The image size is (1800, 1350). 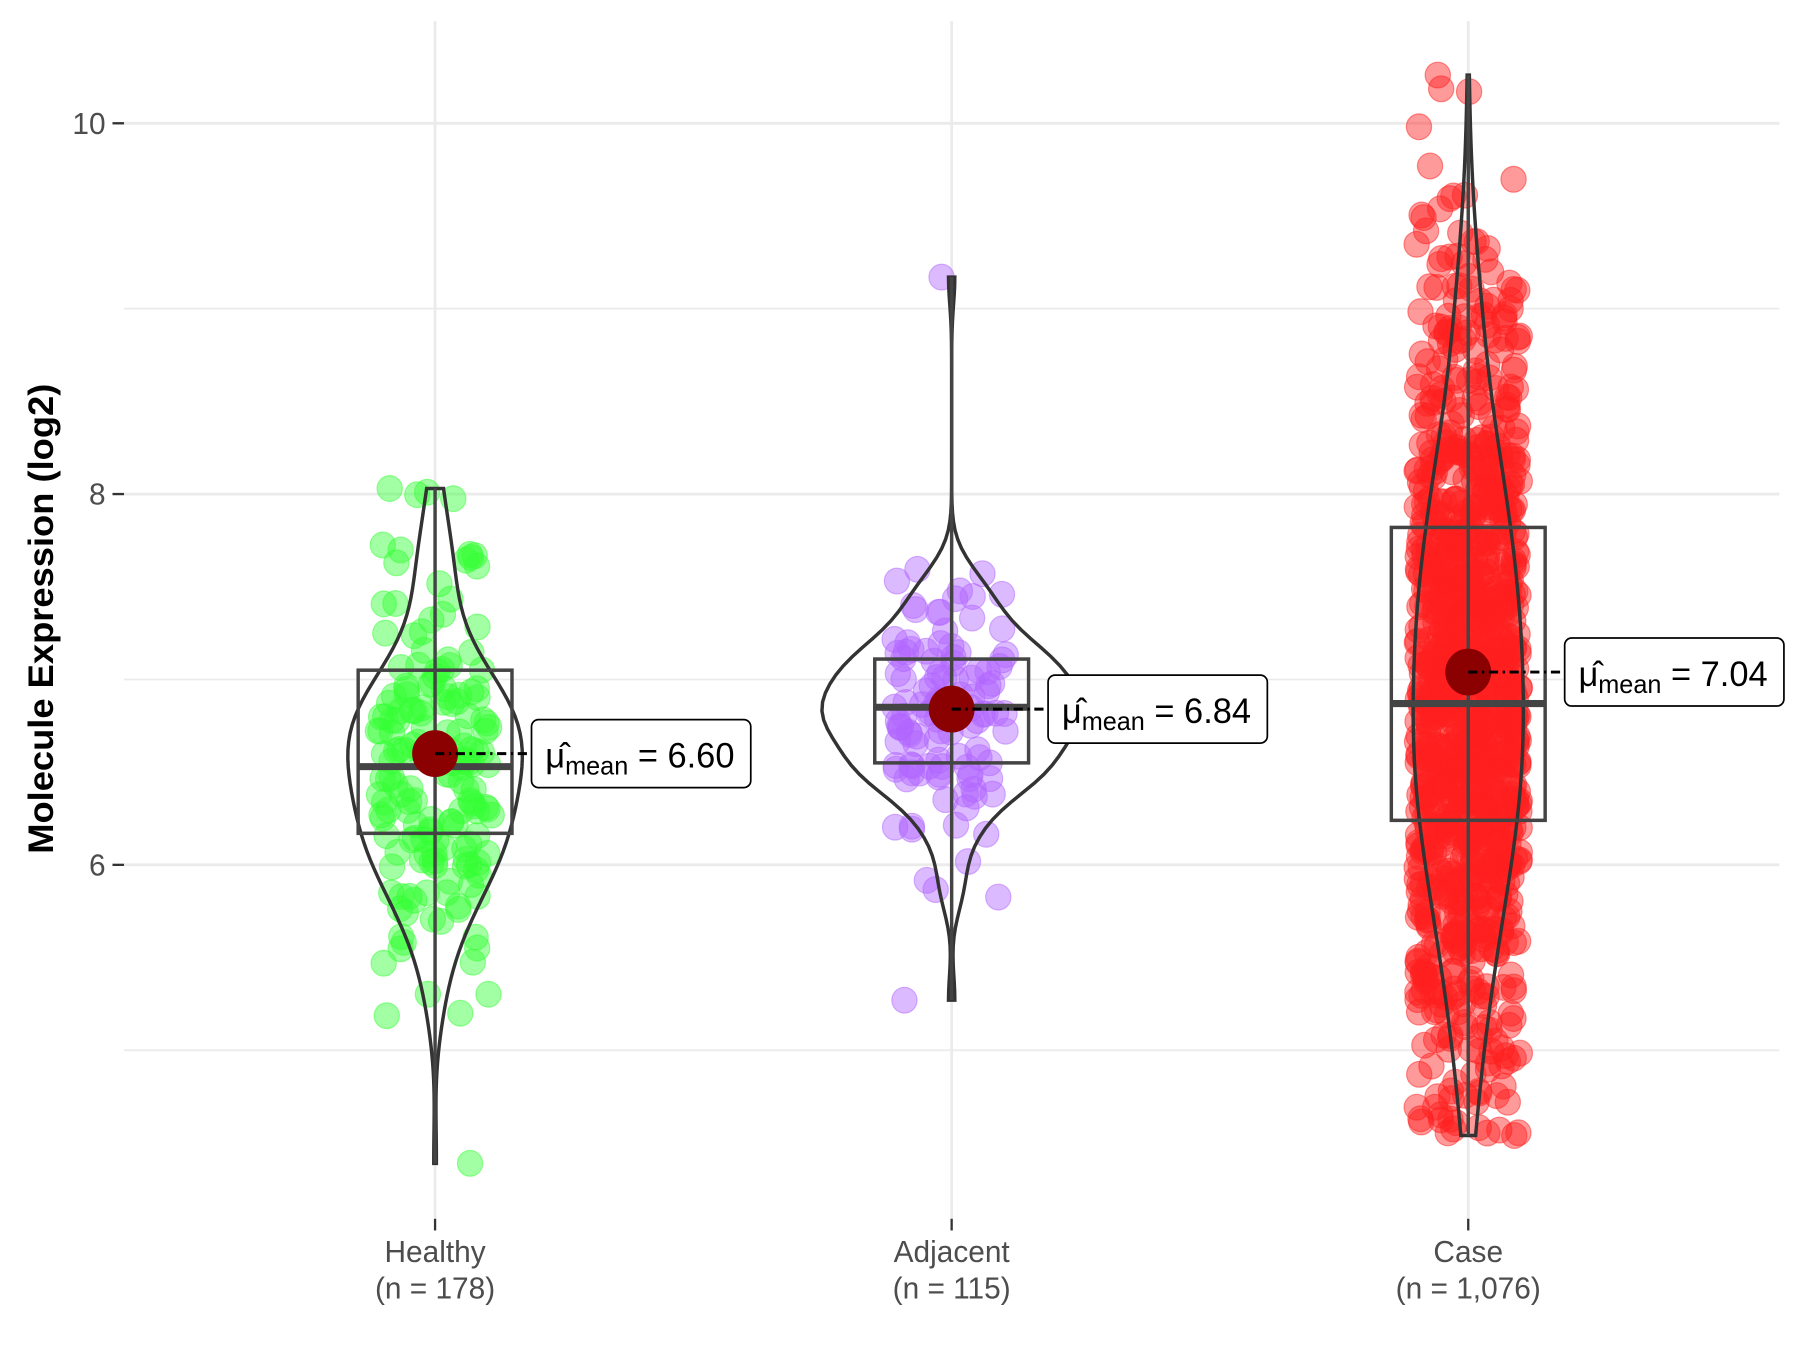 I want to click on mean-value: 7.04, so click(x=1734, y=675).